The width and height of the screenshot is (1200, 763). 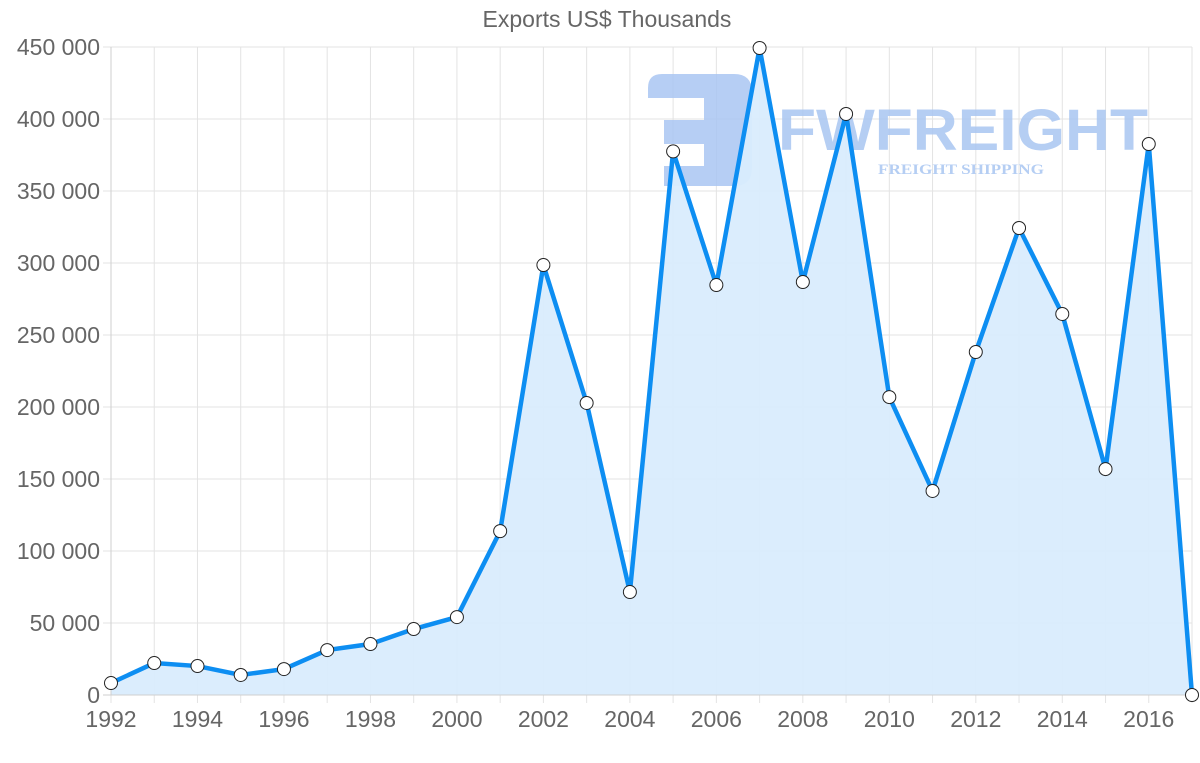 I want to click on x-tick-label: 1996, so click(x=283, y=719).